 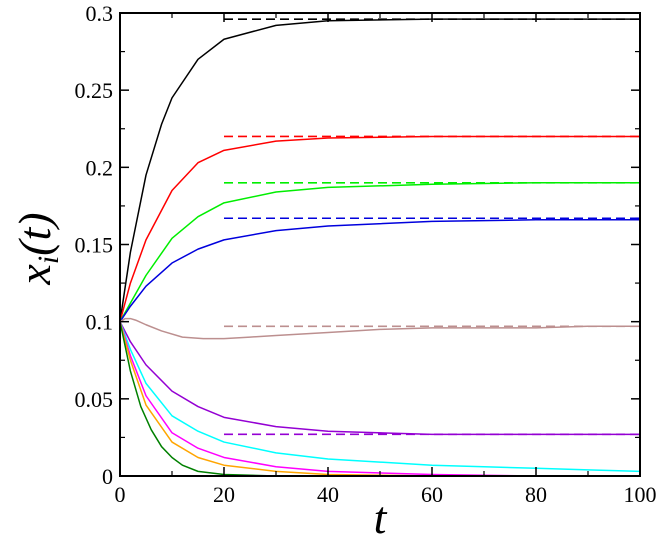 What do you see at coordinates (107, 476) in the screenshot?
I see `y-tick-label: 0` at bounding box center [107, 476].